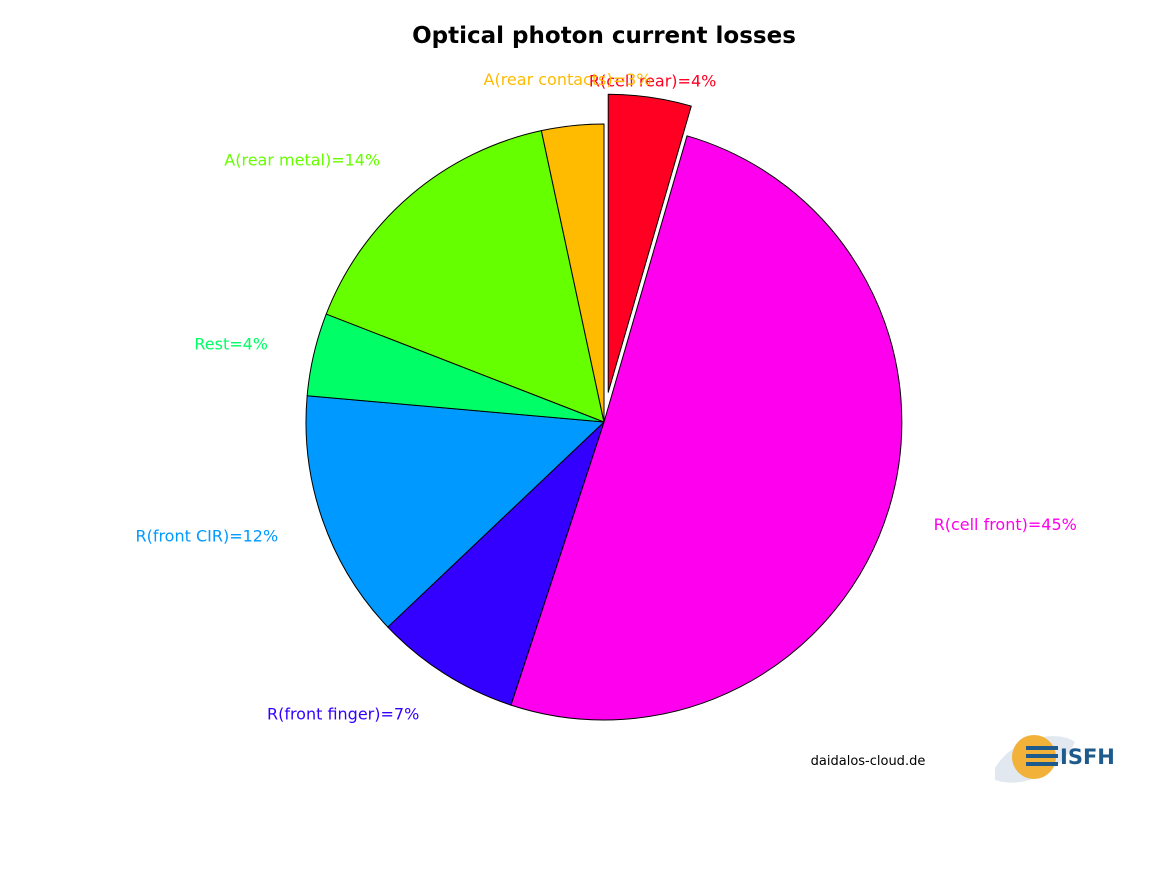  What do you see at coordinates (1005, 524) in the screenshot?
I see `slice-label-2: R(cell front)=45%` at bounding box center [1005, 524].